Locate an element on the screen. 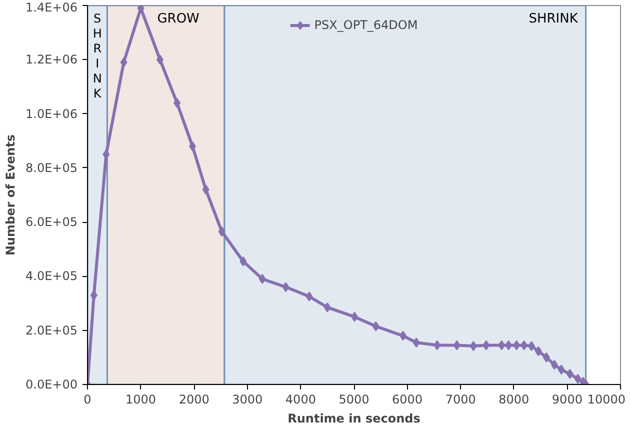 The width and height of the screenshot is (631, 433). y-tick-label: 0.0E+00 is located at coordinates (52, 385).